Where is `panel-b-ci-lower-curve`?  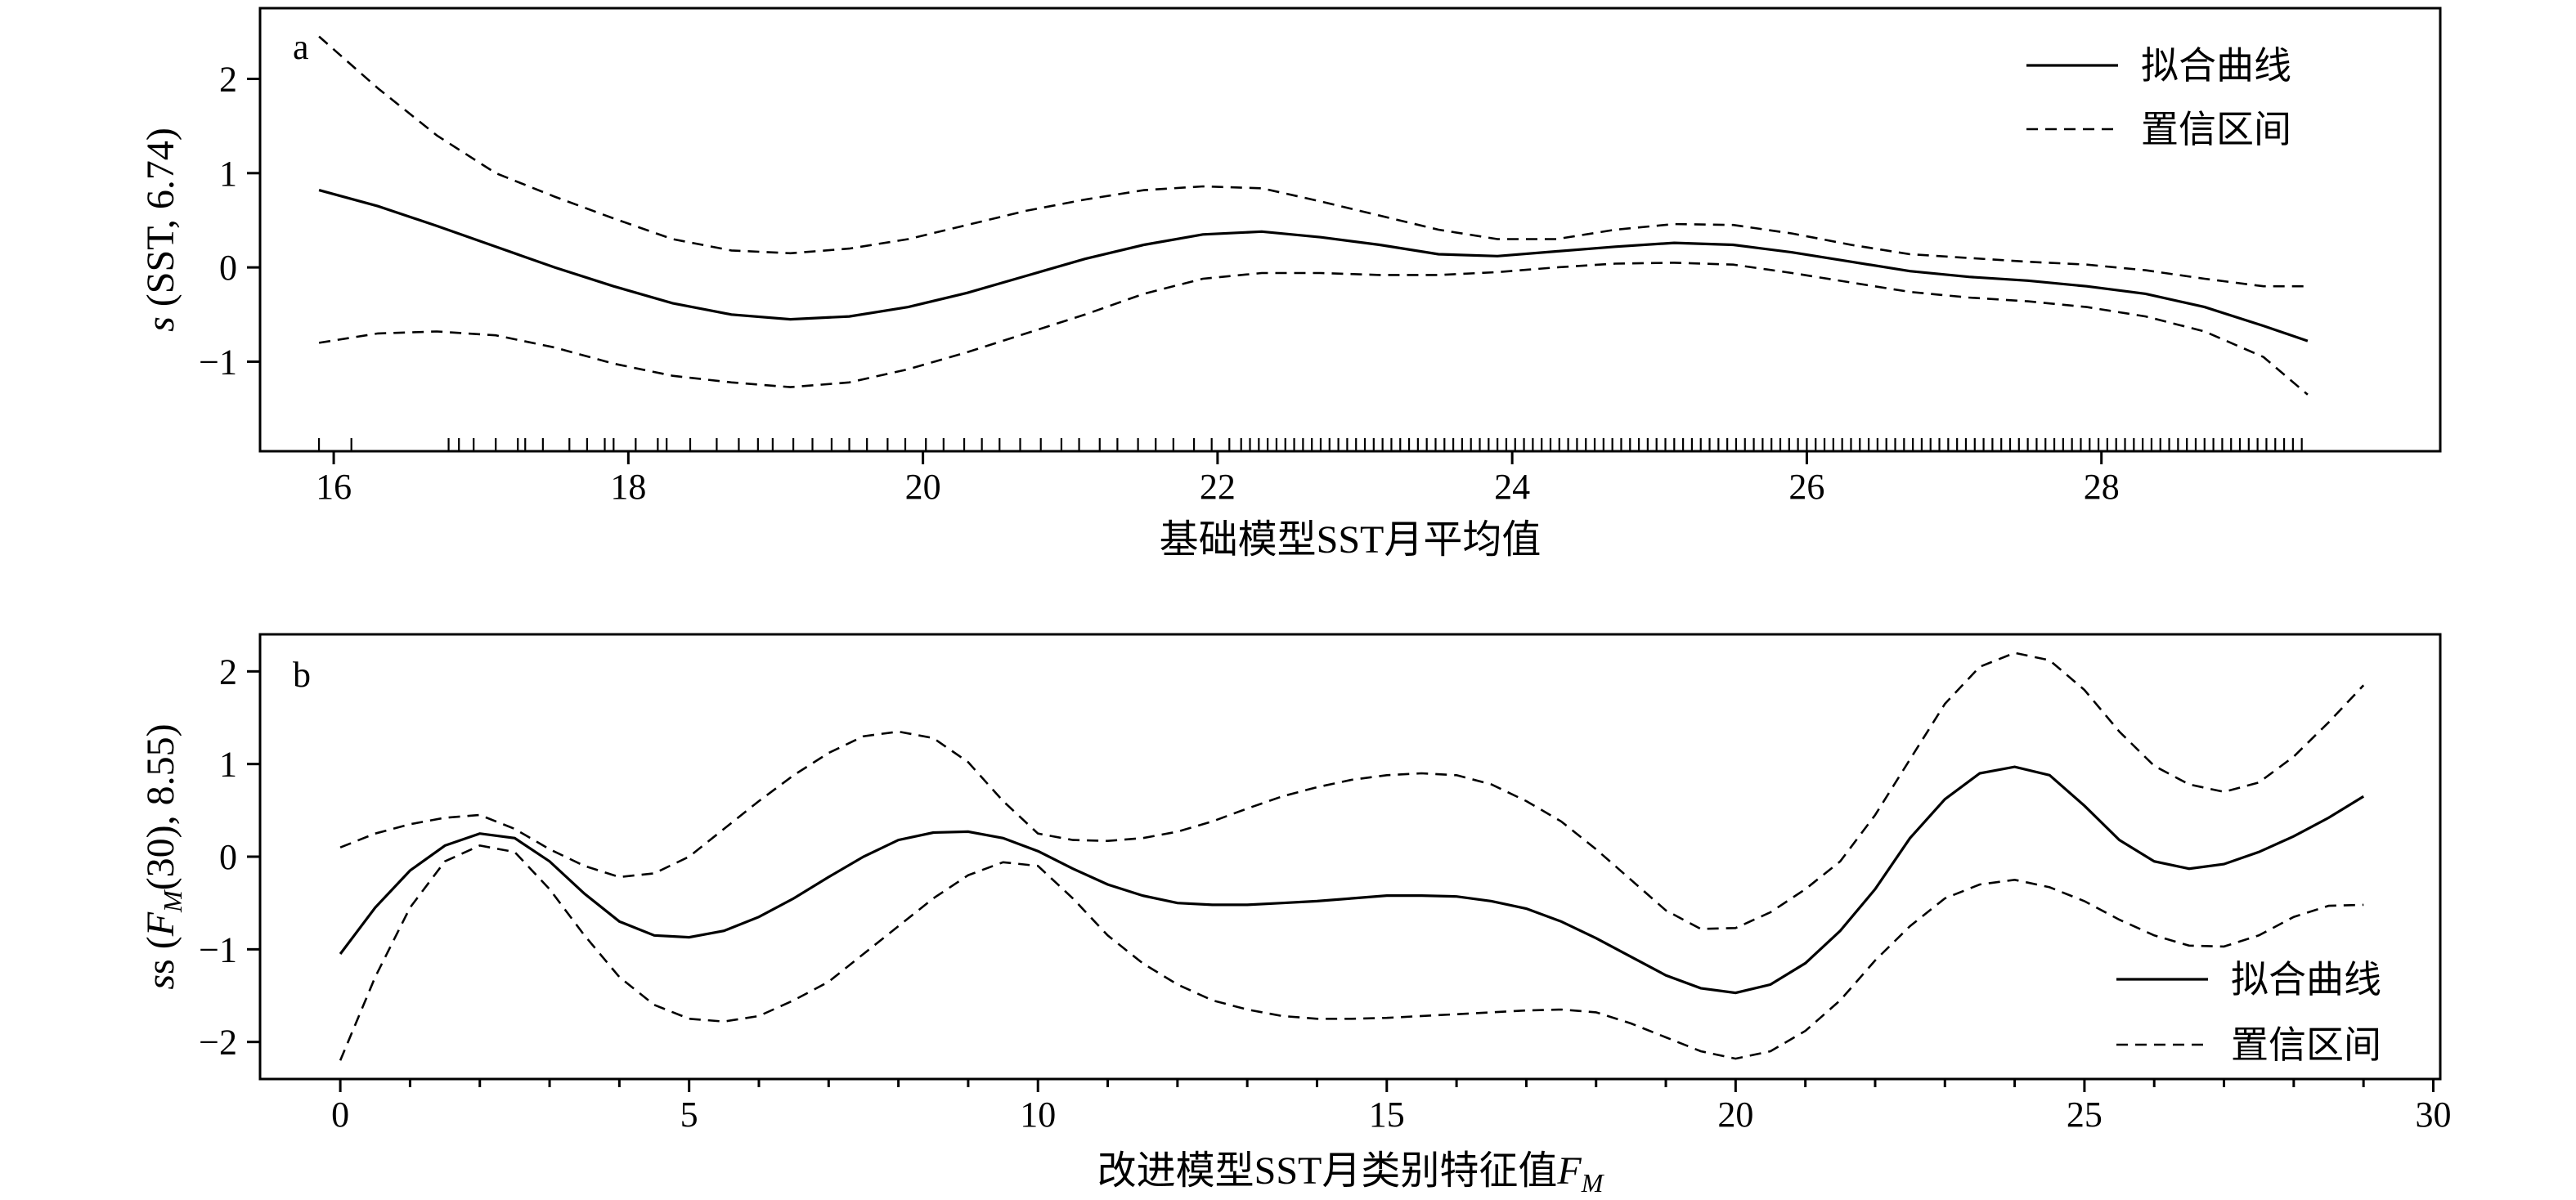
panel-b-ci-lower-curve is located at coordinates (1351, 953).